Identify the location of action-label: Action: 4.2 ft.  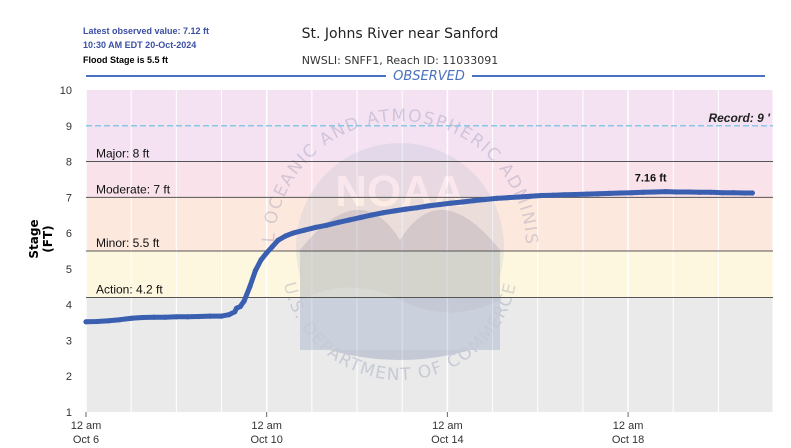
(129, 290).